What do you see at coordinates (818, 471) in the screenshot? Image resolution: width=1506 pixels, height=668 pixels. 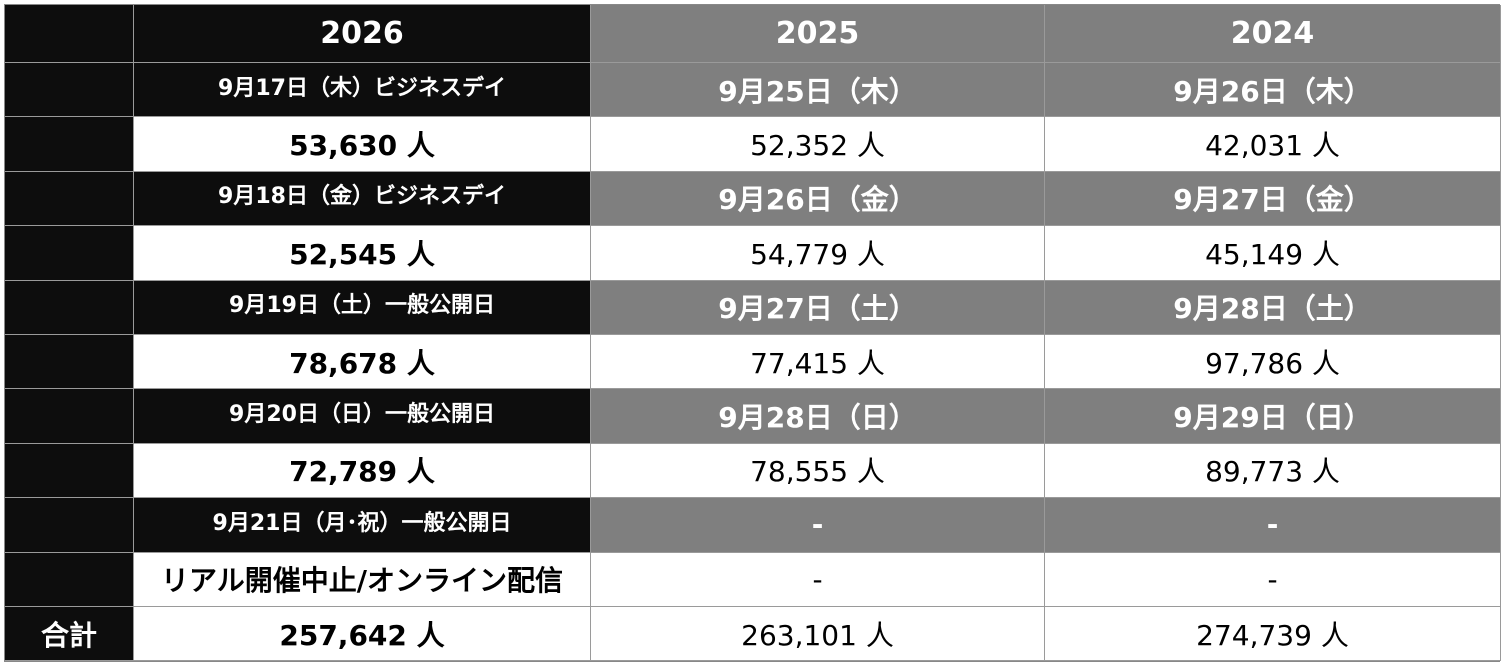 I see `attendance-cell: 78,555 人` at bounding box center [818, 471].